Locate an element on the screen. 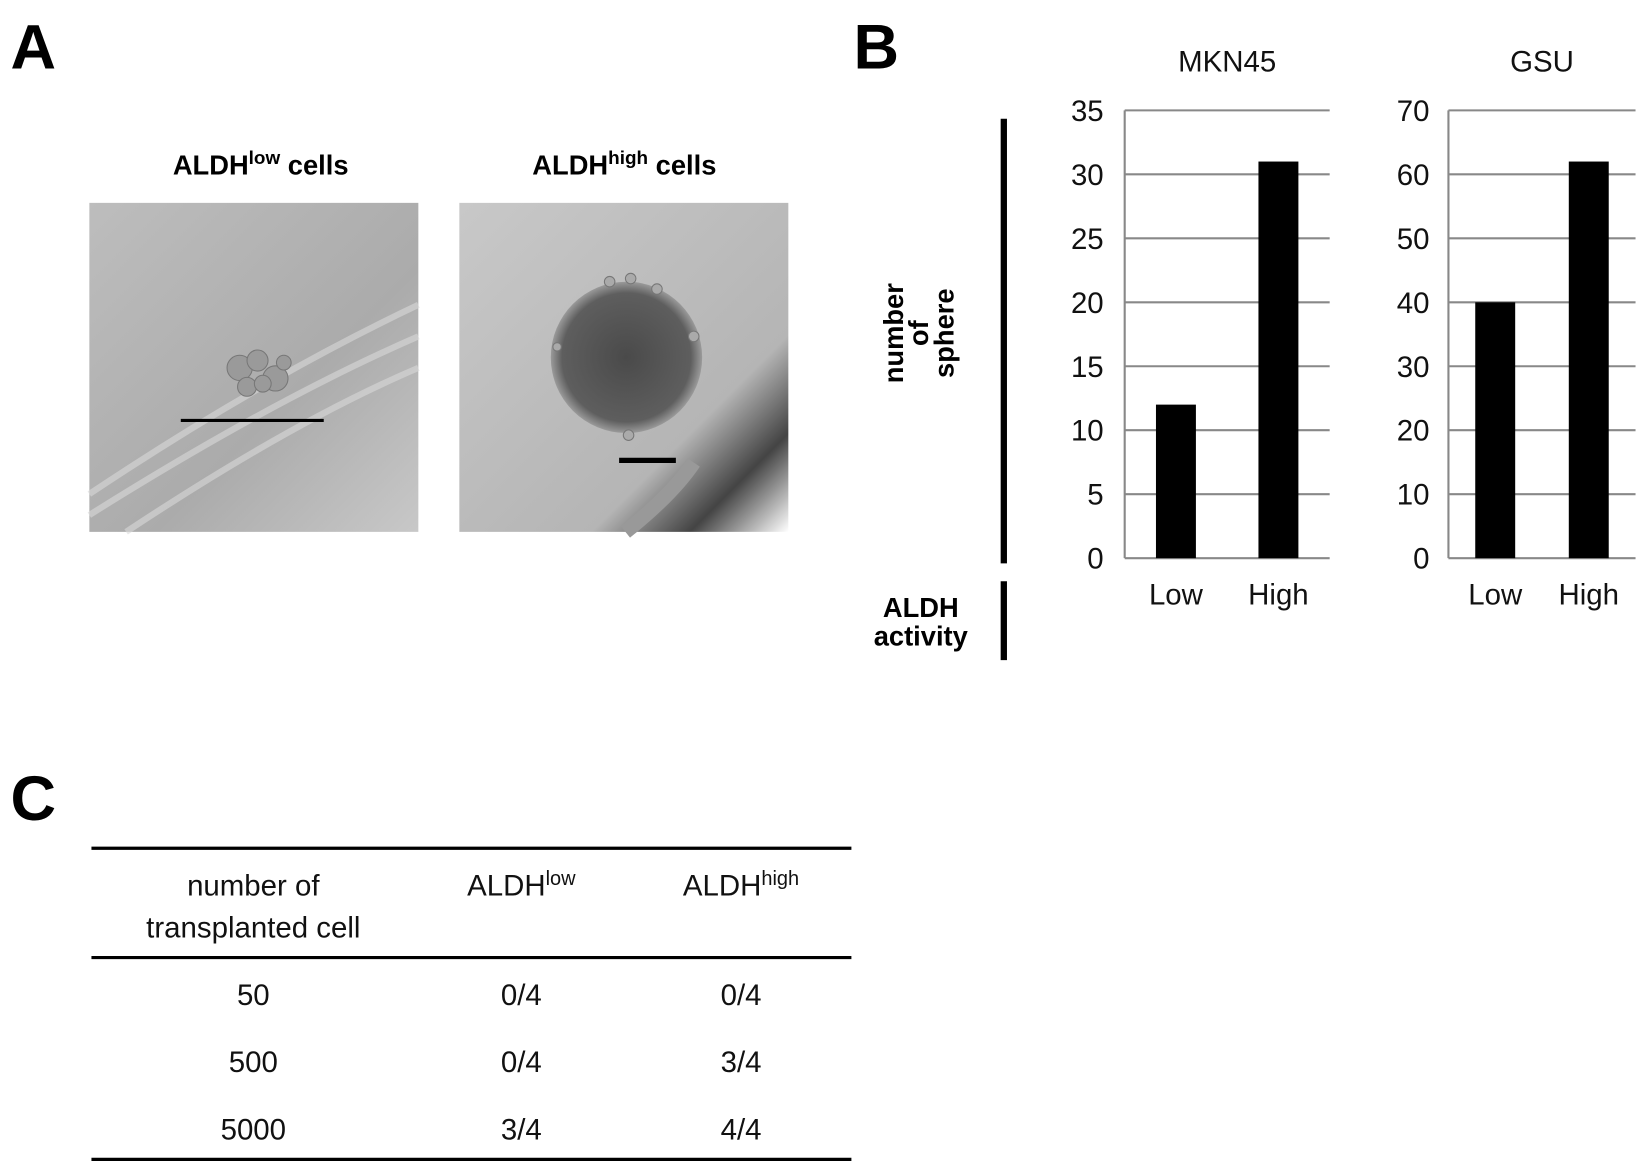 The height and width of the screenshot is (1172, 1645). y-axis-label: numberofsphere is located at coordinates (918, 333).